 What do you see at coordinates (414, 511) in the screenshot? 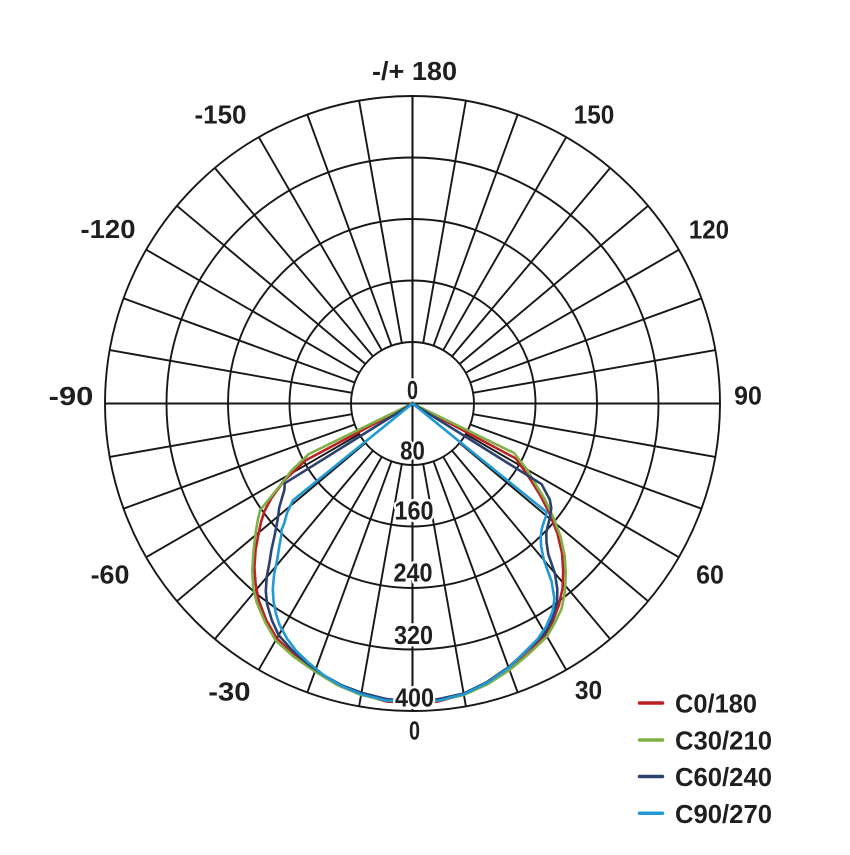
I see `svg-text: 160` at bounding box center [414, 511].